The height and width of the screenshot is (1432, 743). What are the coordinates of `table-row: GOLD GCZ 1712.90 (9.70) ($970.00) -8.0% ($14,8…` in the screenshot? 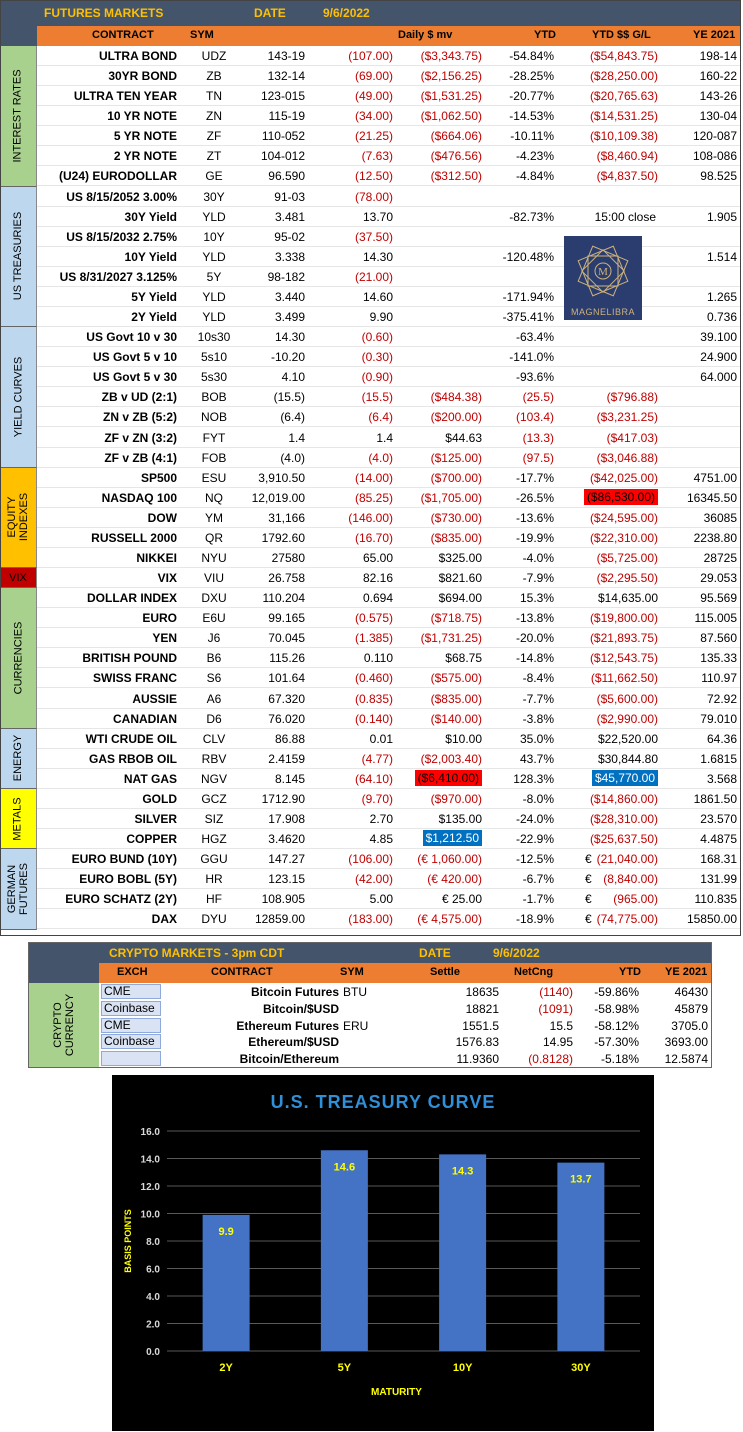 It's located at (388, 799).